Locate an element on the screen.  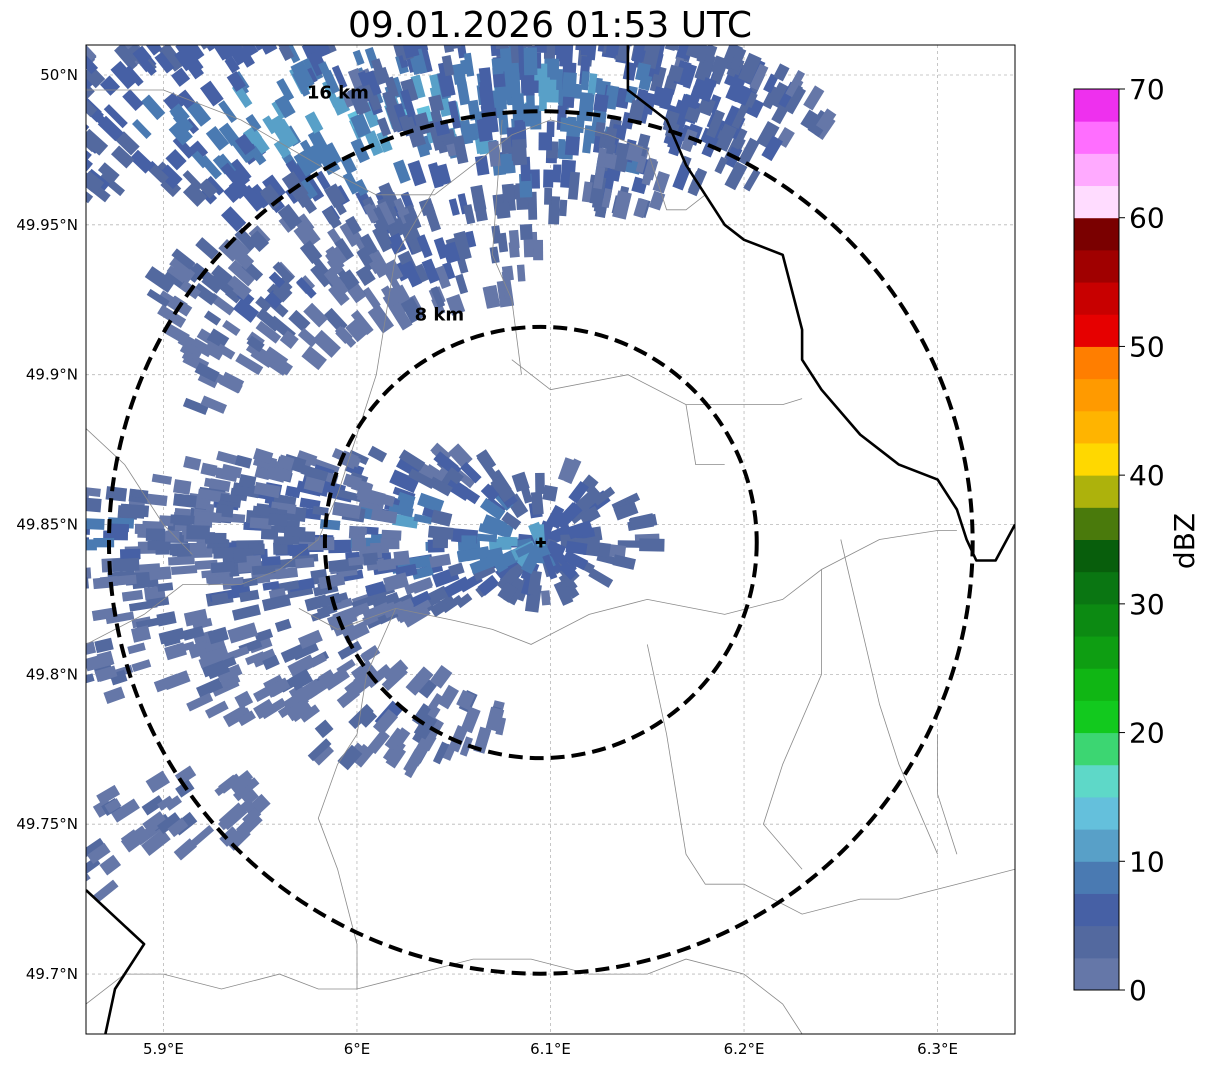
colorbar: 0 10 20 30 40 50 60 70 dBZ is located at coordinates (1137, 540).